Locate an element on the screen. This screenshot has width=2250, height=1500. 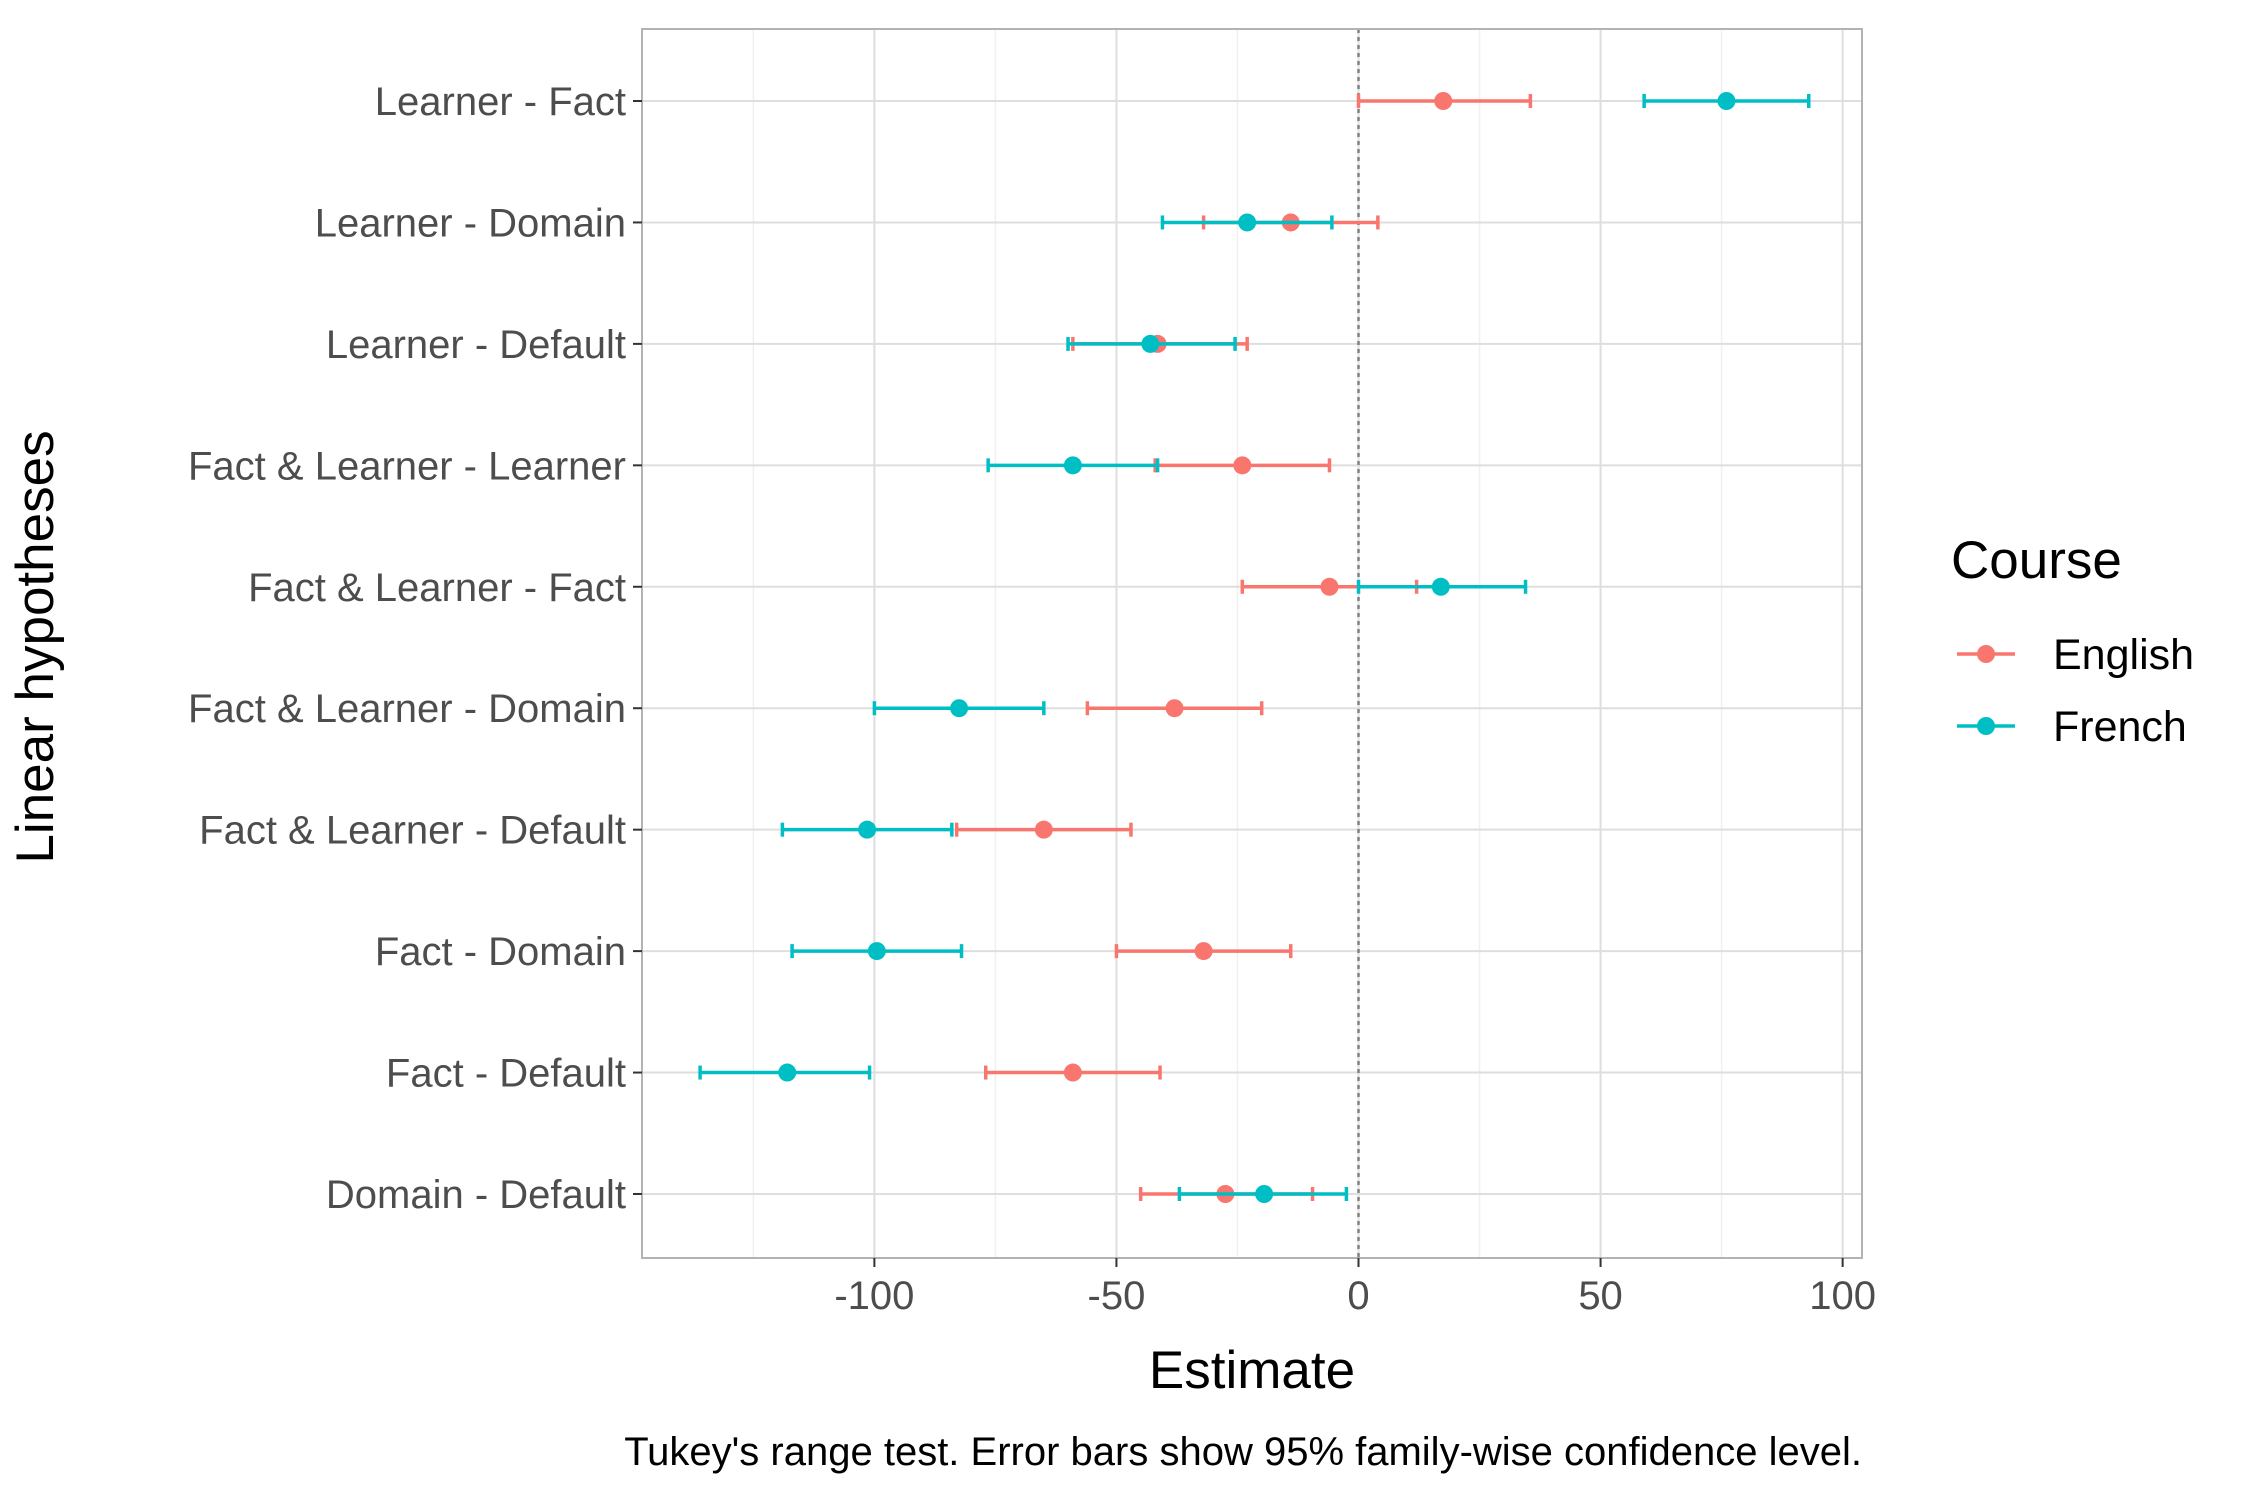
x-tick-label: 0 is located at coordinates (1358, 1296).